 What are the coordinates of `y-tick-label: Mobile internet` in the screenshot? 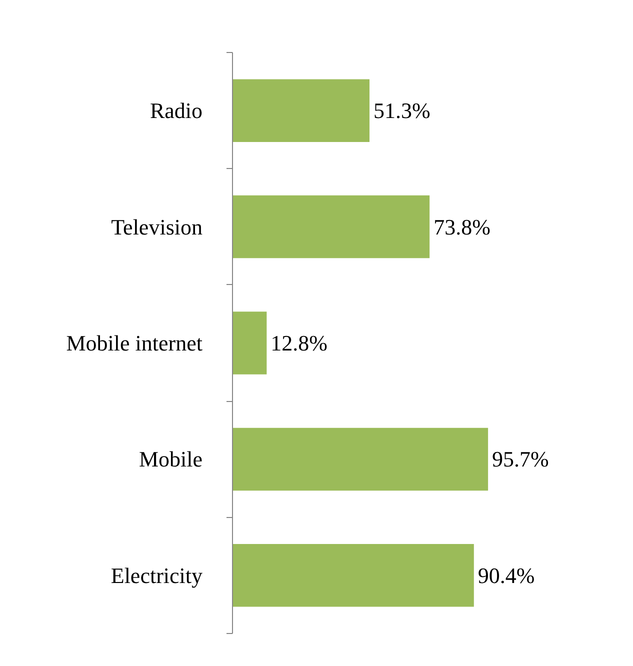 It's located at (134, 343).